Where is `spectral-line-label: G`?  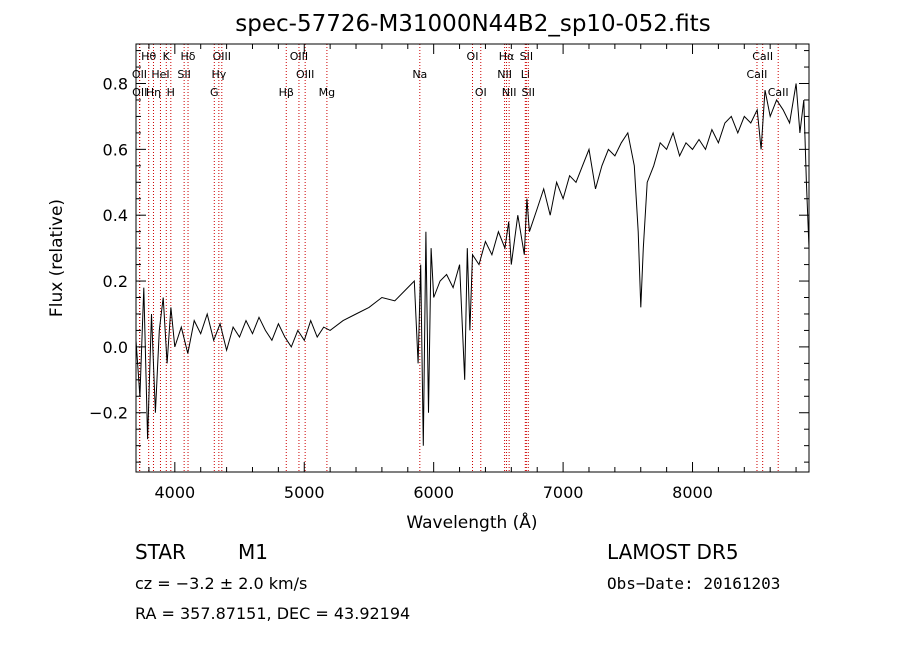 spectral-line-label: G is located at coordinates (214, 92).